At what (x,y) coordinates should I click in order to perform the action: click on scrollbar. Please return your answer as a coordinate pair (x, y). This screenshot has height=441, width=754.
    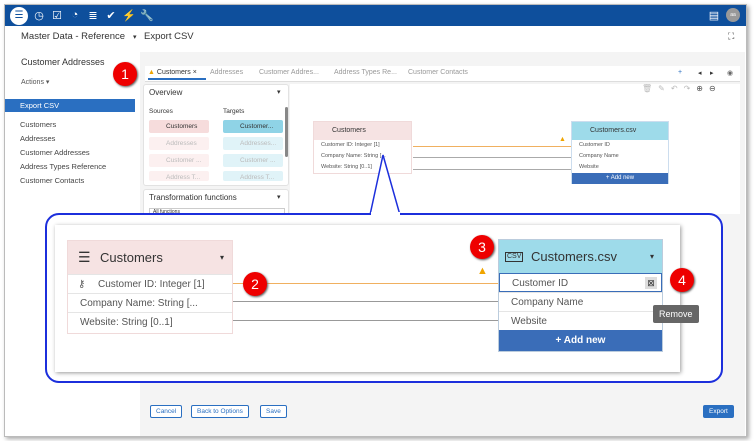
    Looking at the image, I should click on (286, 132).